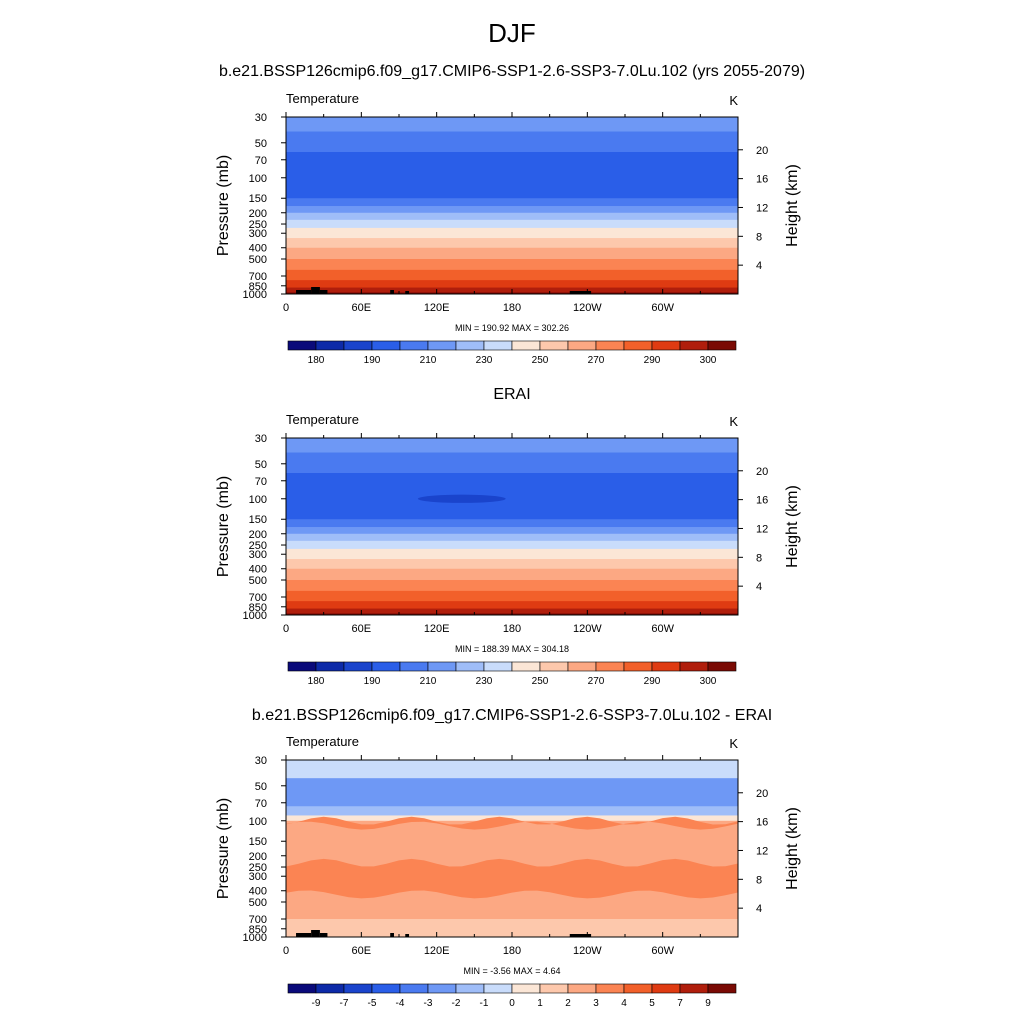  What do you see at coordinates (512, 328) in the screenshot?
I see `min-max-stats: MIN = 190.92 MAX = 302.26` at bounding box center [512, 328].